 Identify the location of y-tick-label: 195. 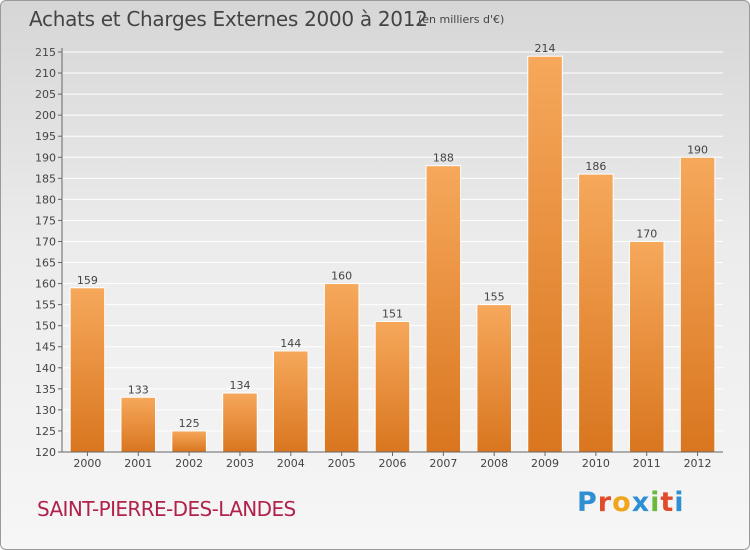
(45, 136).